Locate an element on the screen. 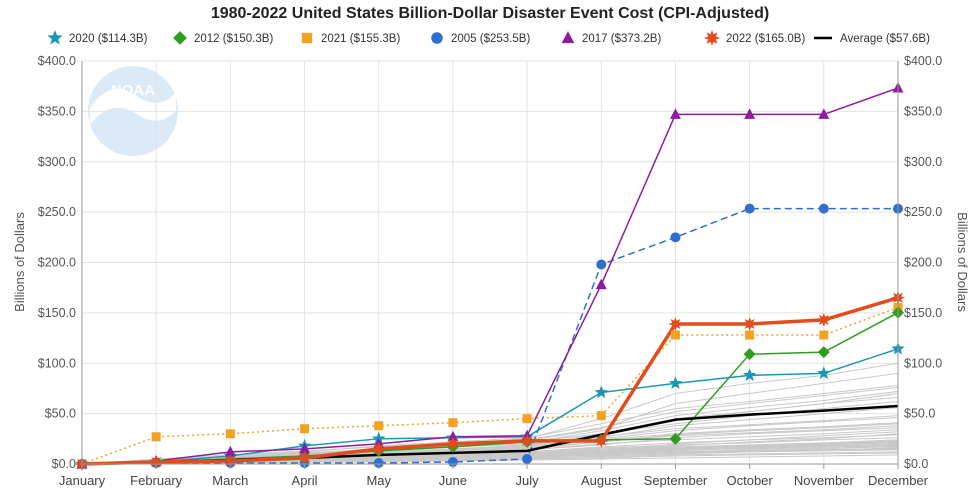  y-axis-label-left: Billions of Dollars is located at coordinates (19, 262).